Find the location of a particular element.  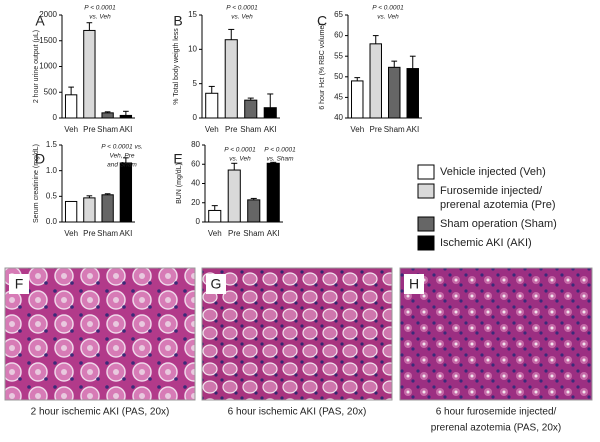

caption: prerenal azotemia (PAS, 20x) is located at coordinates (496, 428).